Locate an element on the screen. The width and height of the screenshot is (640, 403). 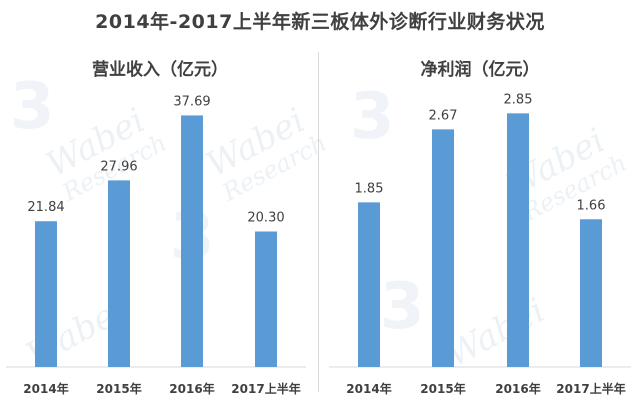
data-label: 1.85 is located at coordinates (369, 188).